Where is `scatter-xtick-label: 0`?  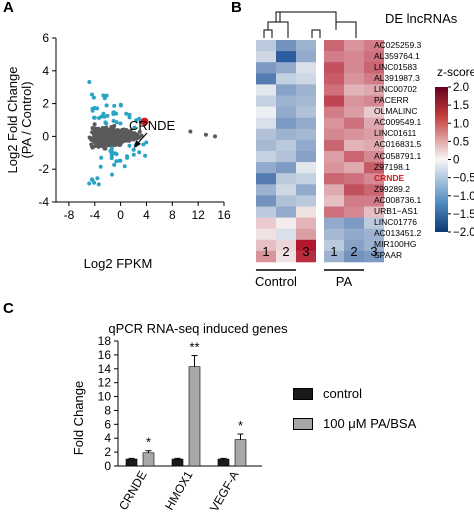
scatter-xtick-label: 0 is located at coordinates (120, 215).